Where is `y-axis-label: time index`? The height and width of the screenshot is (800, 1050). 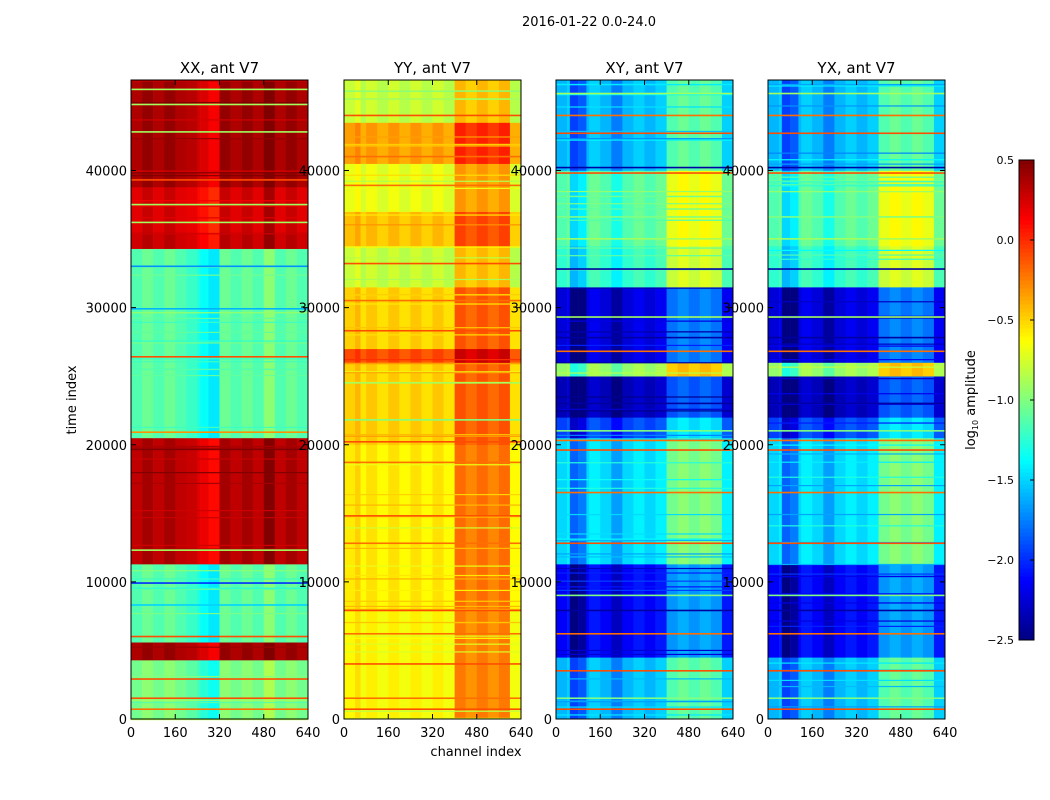
y-axis-label: time index is located at coordinates (72, 399).